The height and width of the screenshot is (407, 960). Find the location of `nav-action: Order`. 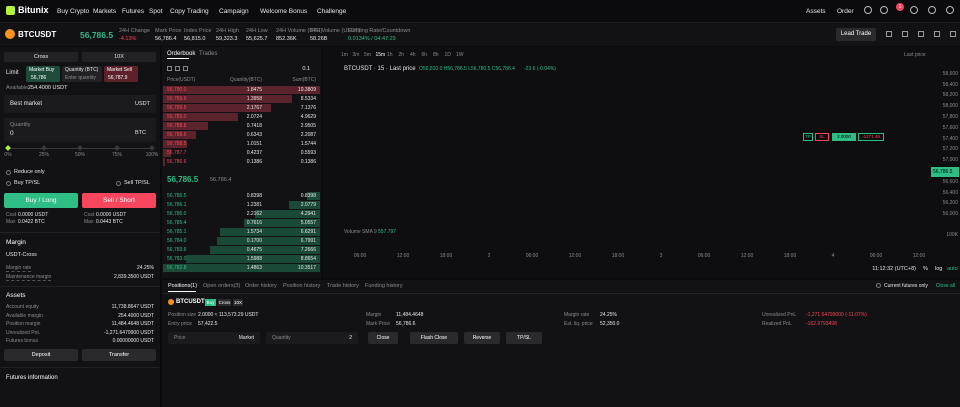

nav-action: Order is located at coordinates (845, 11).